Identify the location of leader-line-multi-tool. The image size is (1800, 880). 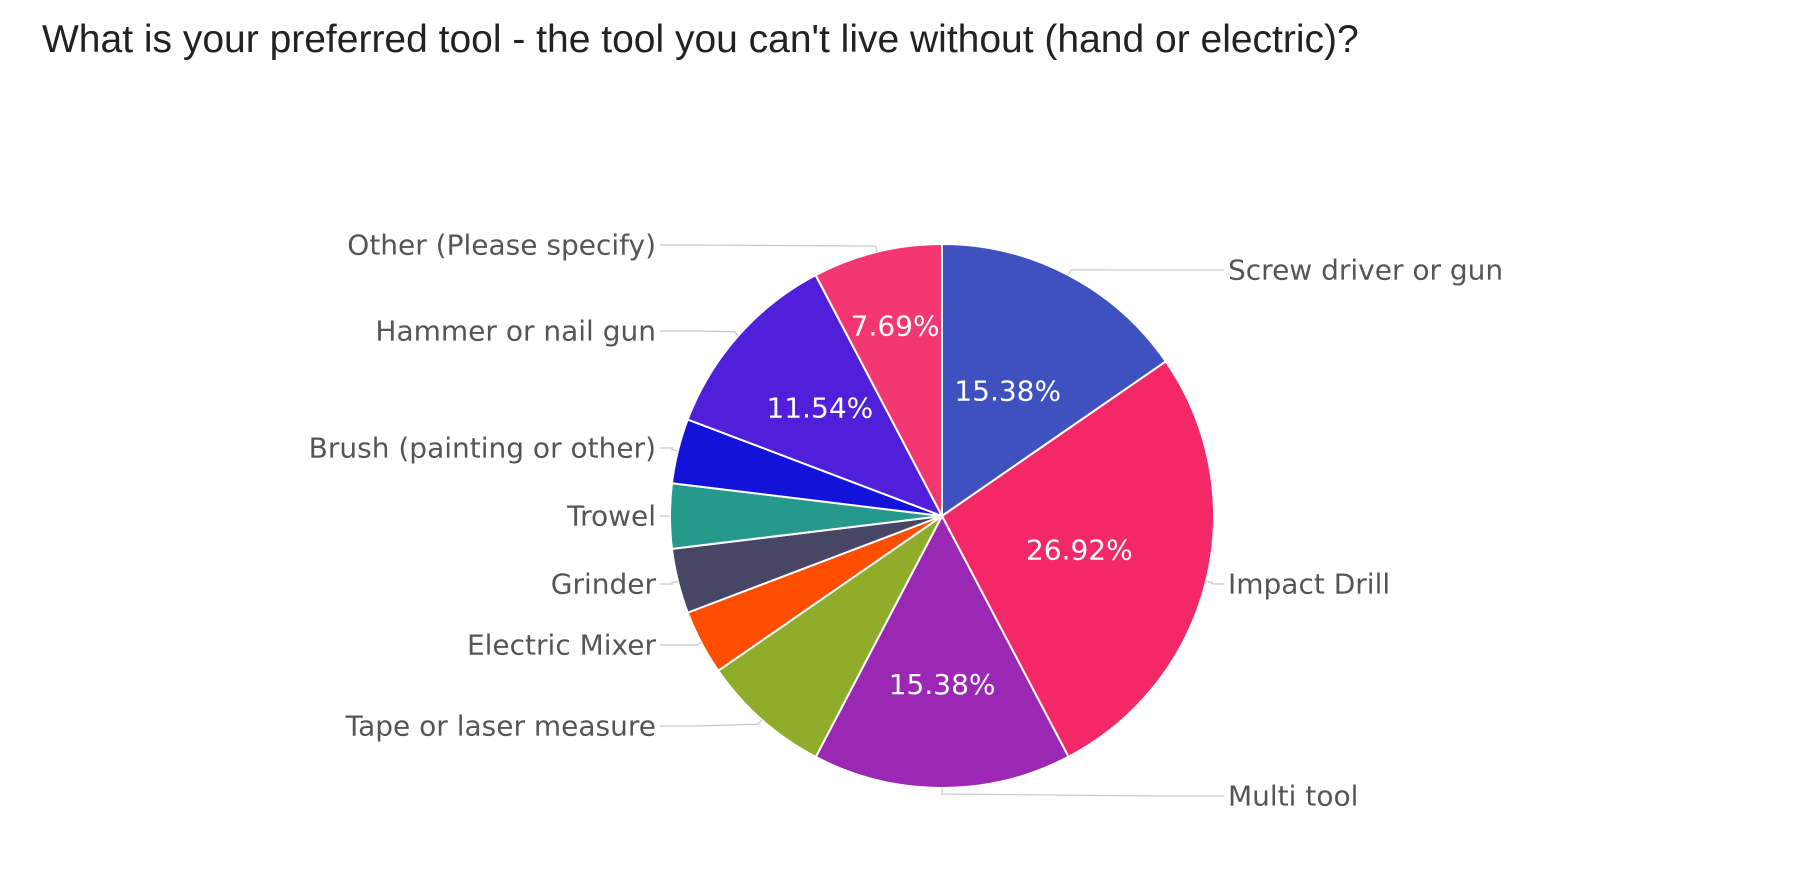
(1082, 792).